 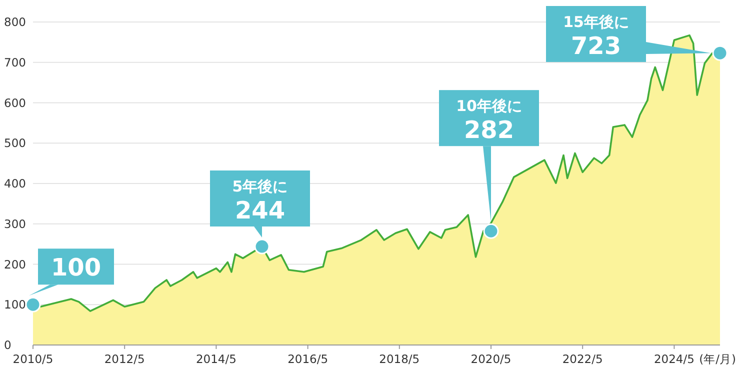 What do you see at coordinates (15, 22) in the screenshot?
I see `y-tick-label: 800` at bounding box center [15, 22].